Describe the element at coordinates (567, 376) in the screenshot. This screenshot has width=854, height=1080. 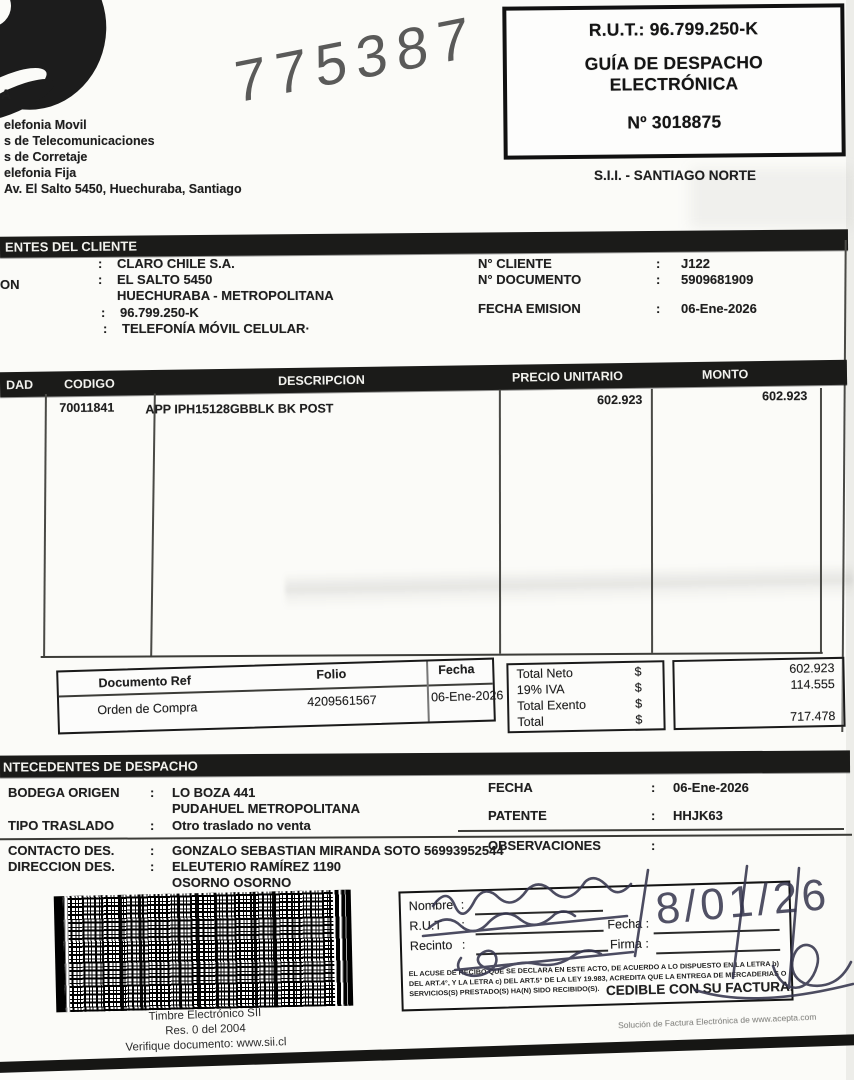
I see `col-precio-unitario: PRECIO UNITARIO` at that location.